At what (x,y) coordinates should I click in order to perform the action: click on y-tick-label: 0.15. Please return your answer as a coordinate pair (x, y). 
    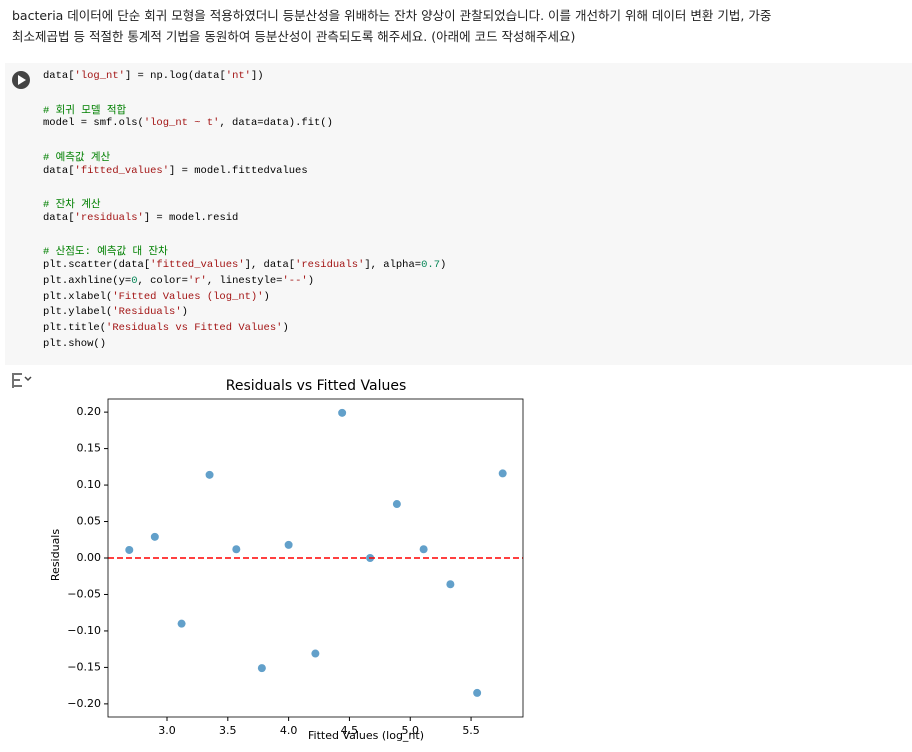
    Looking at the image, I should click on (89, 448).